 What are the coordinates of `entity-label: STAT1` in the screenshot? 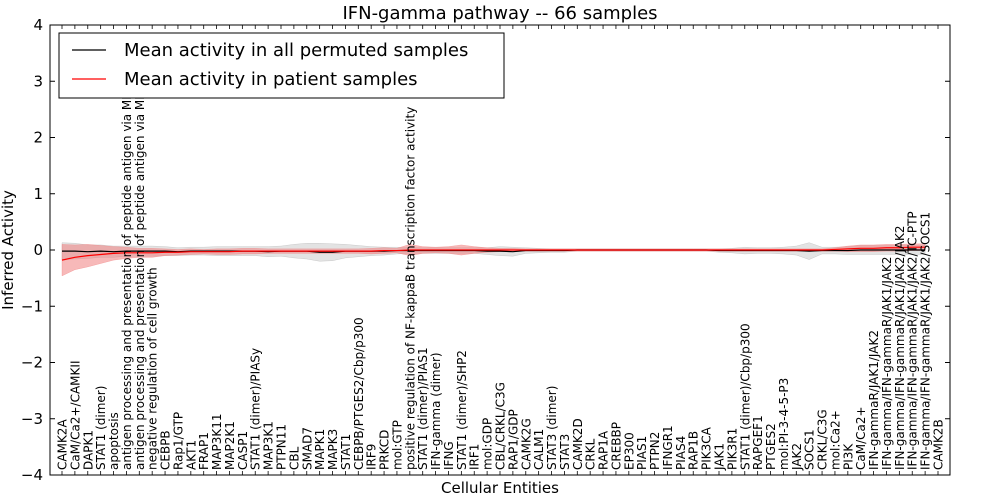 It's located at (346, 452).